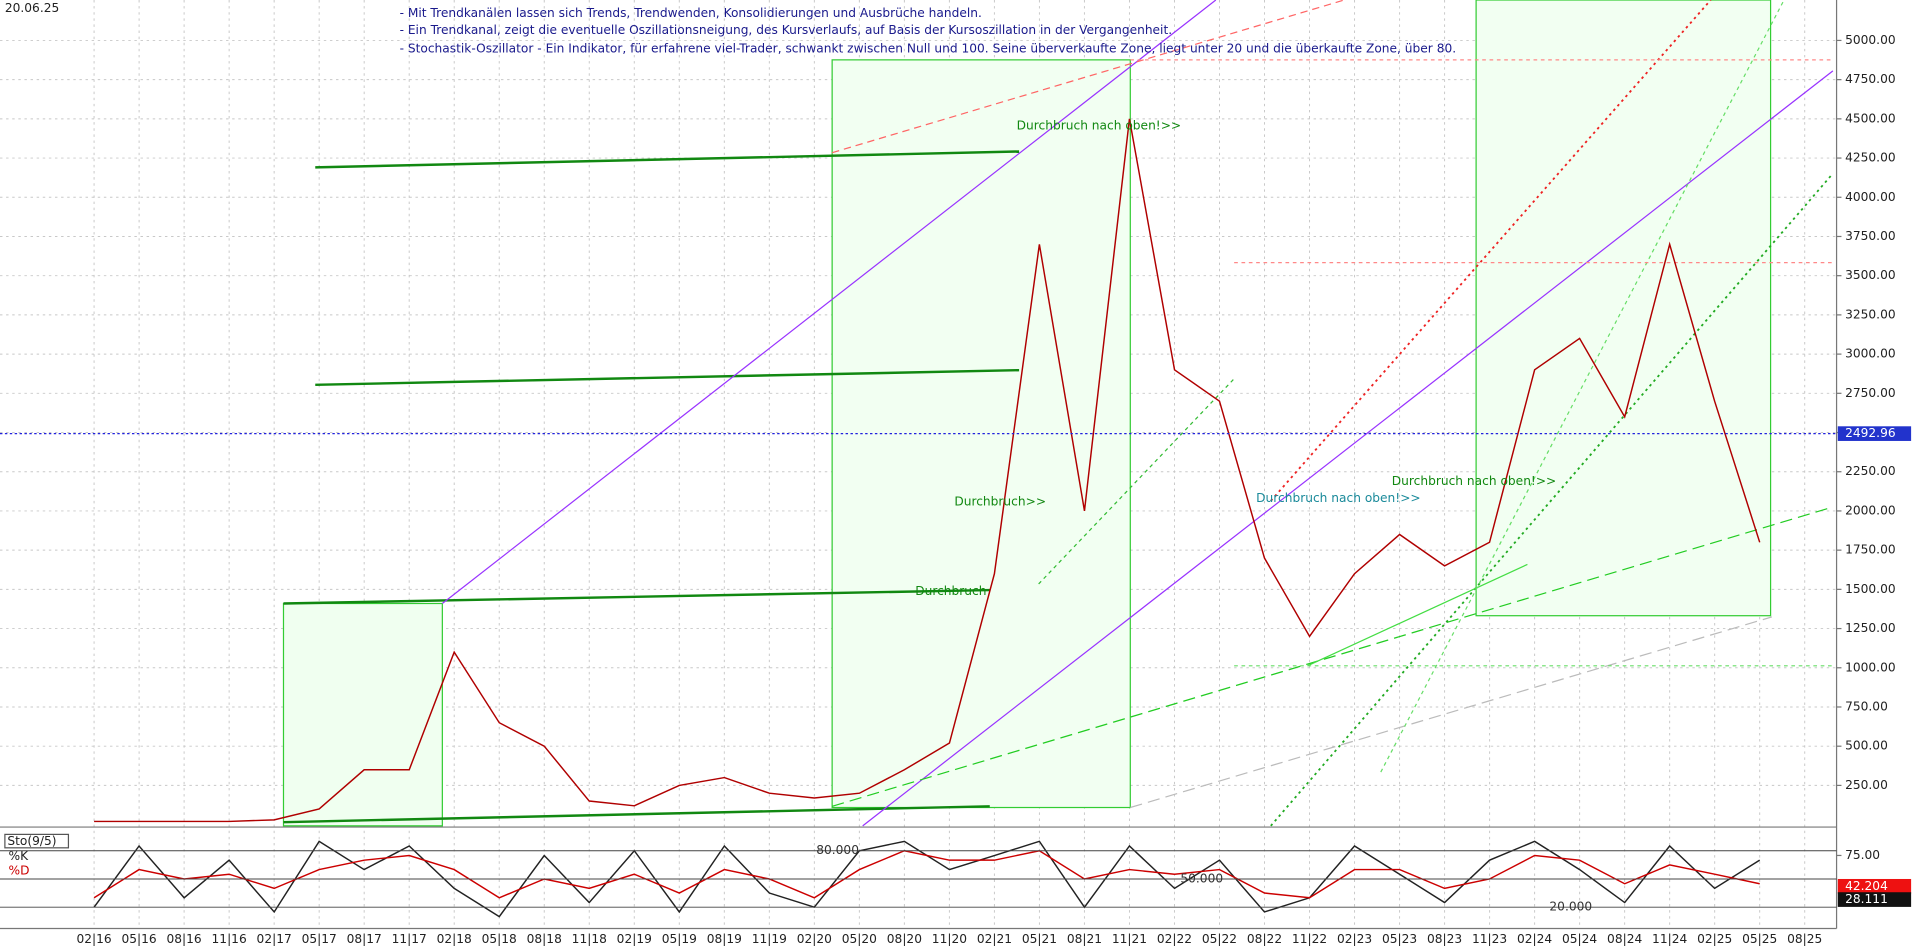 This screenshot has width=1916, height=948. I want to click on x-tick-label: 05|24, so click(1579, 939).